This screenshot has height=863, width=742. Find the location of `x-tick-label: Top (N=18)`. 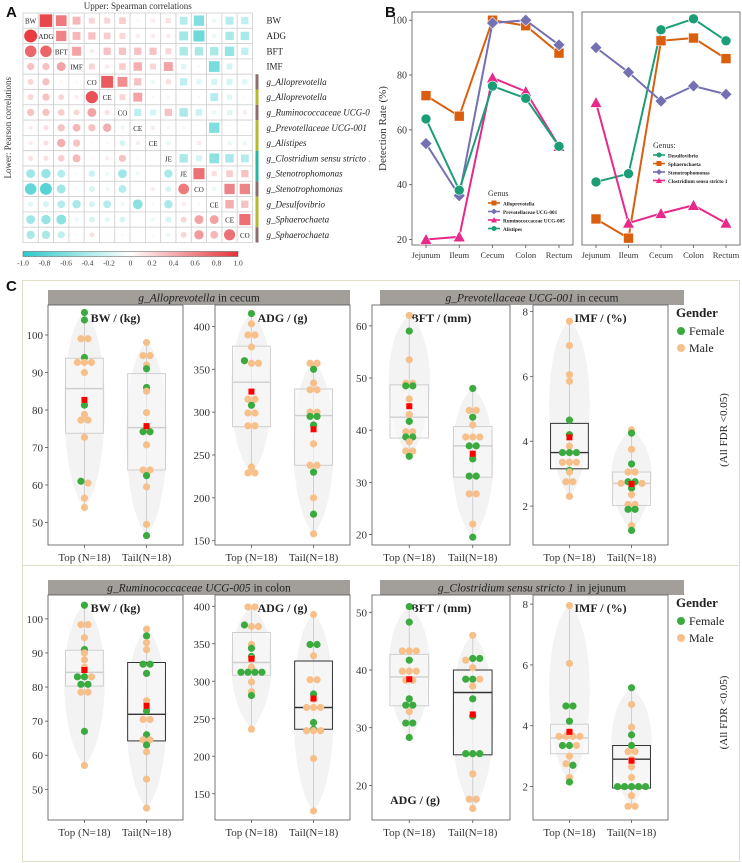

x-tick-label: Top (N=18) is located at coordinates (251, 833).